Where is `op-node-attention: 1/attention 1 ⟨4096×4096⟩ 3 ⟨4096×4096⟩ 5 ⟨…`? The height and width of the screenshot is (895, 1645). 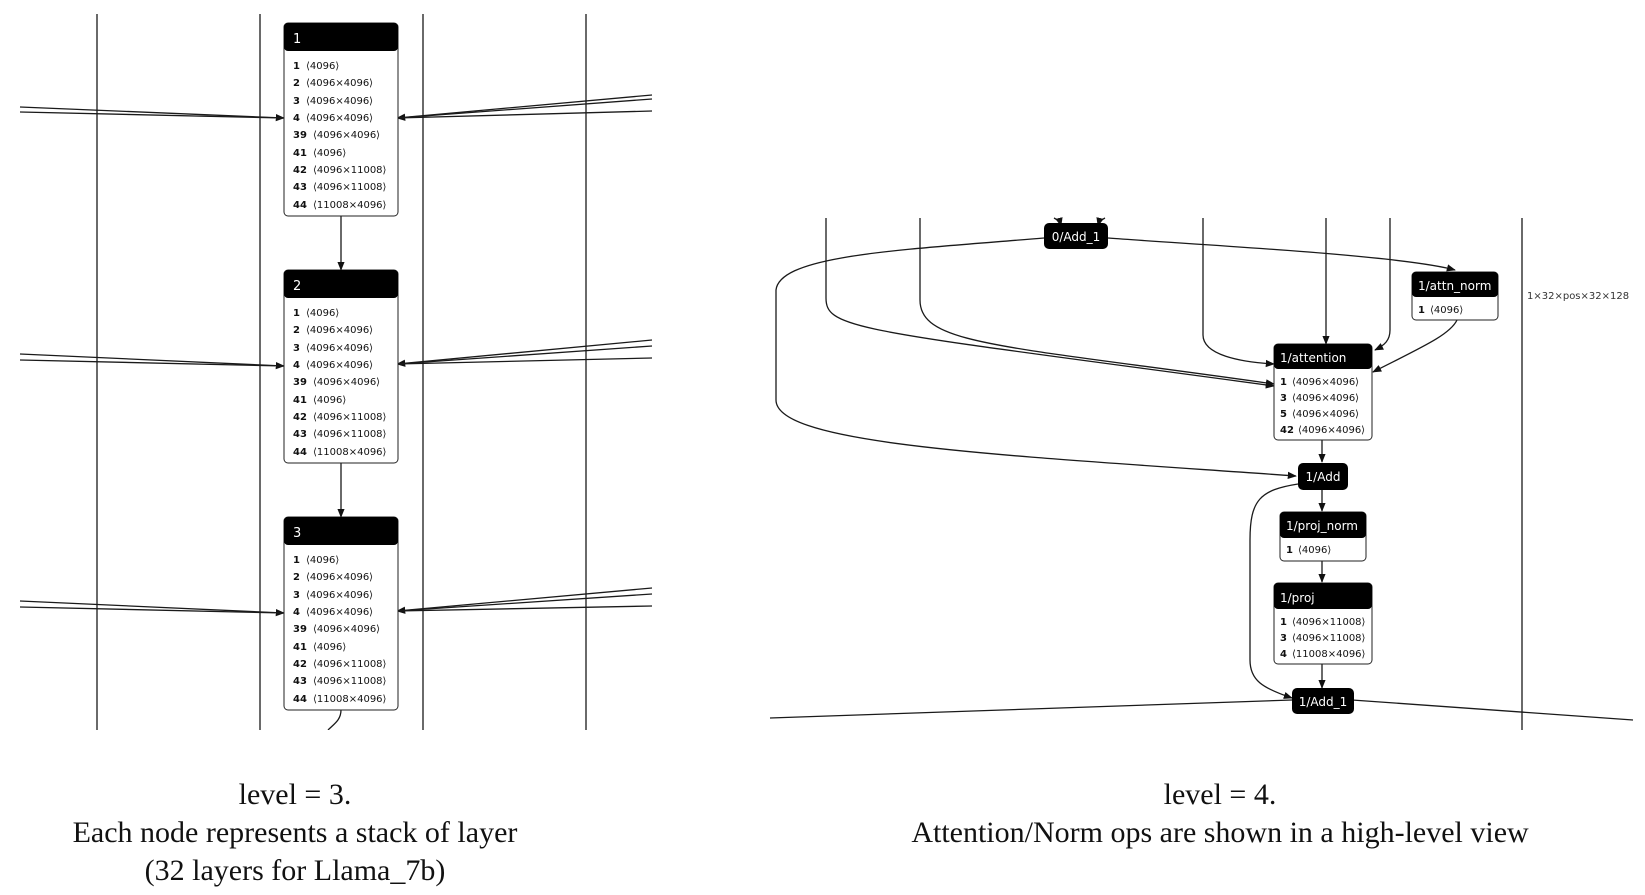 op-node-attention: 1/attention 1 ⟨4096×4096⟩ 3 ⟨4096×4096⟩ 5 ⟨… is located at coordinates (1323, 392).